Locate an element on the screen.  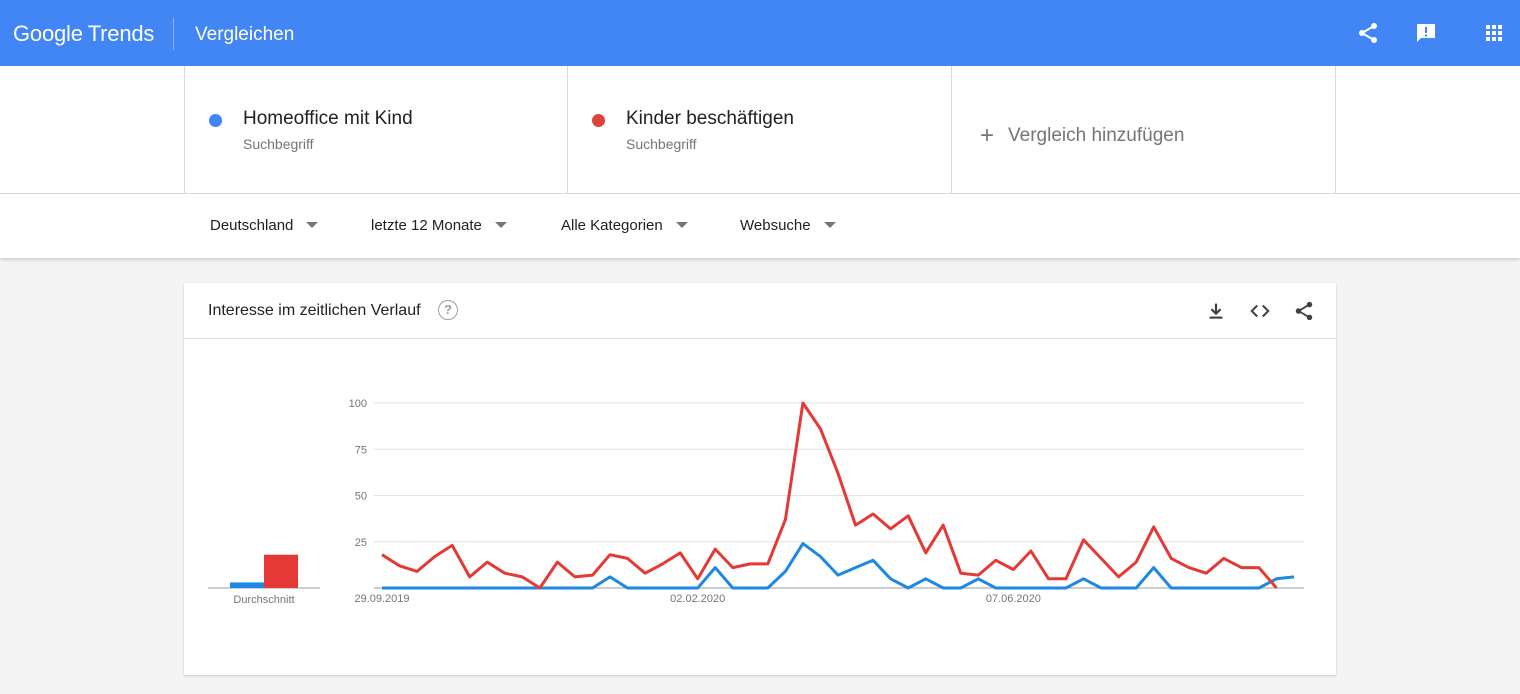
y-tick-label: 50 is located at coordinates (361, 497).